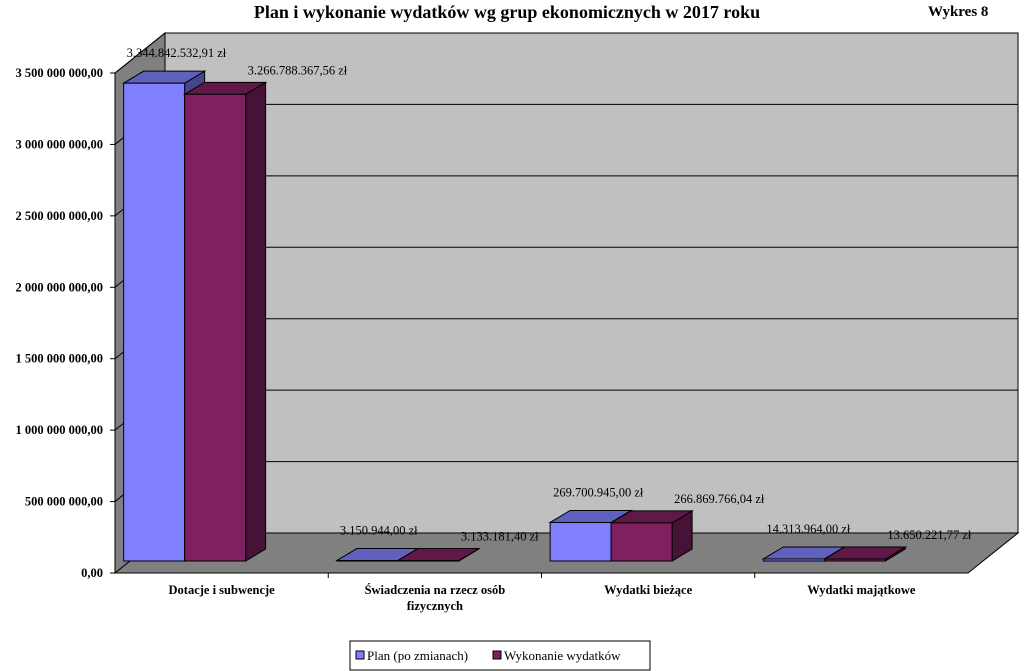 This screenshot has height=671, width=1024. What do you see at coordinates (435, 590) in the screenshot?
I see `x-tick-label: Świadczenia na rzecz osób` at bounding box center [435, 590].